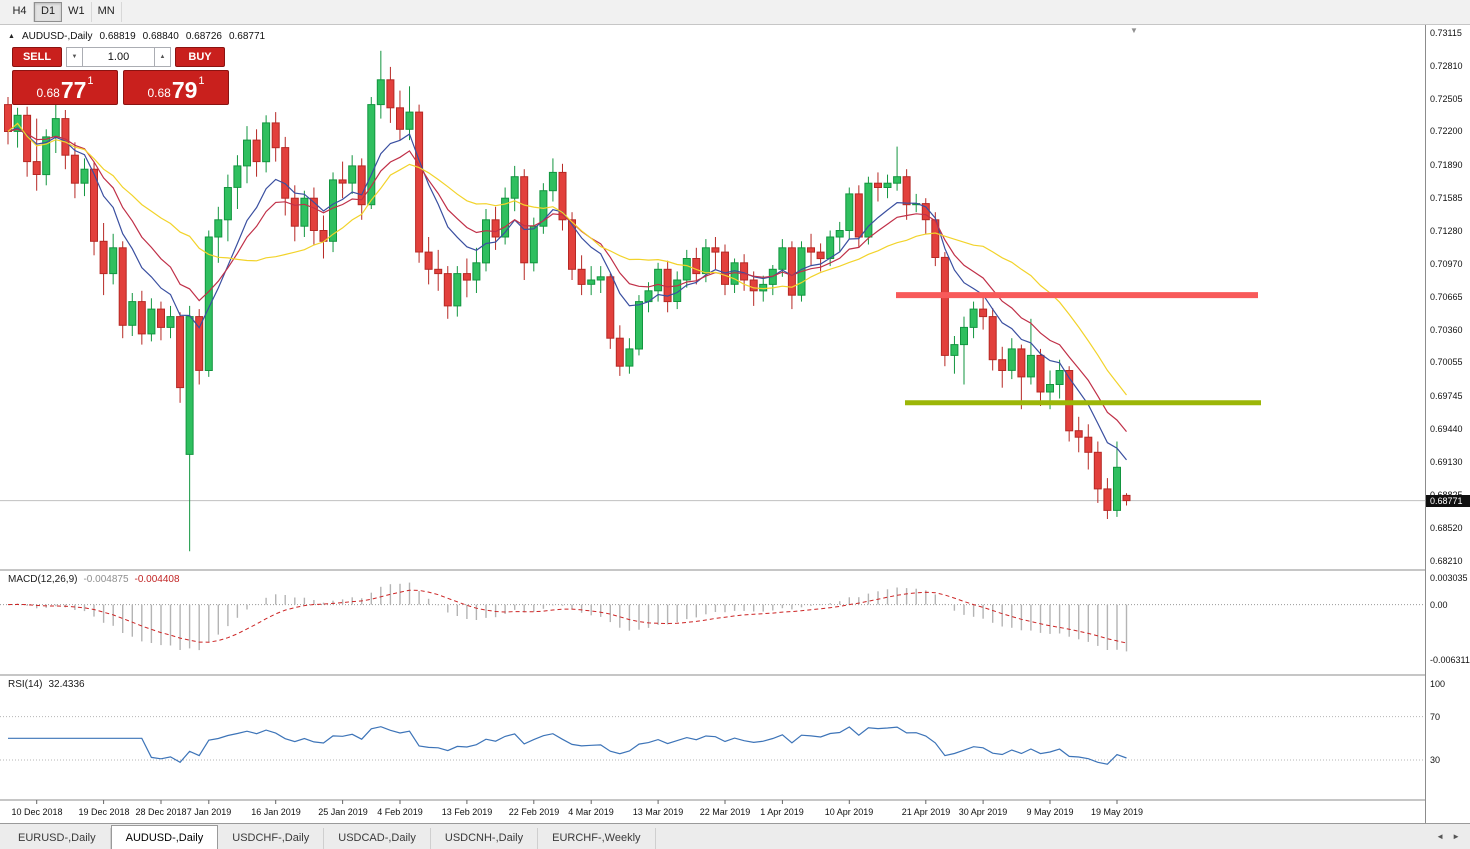  Describe the element at coordinates (400, 812) in the screenshot. I see `date-axis-label: 4 Feb 2019` at that location.